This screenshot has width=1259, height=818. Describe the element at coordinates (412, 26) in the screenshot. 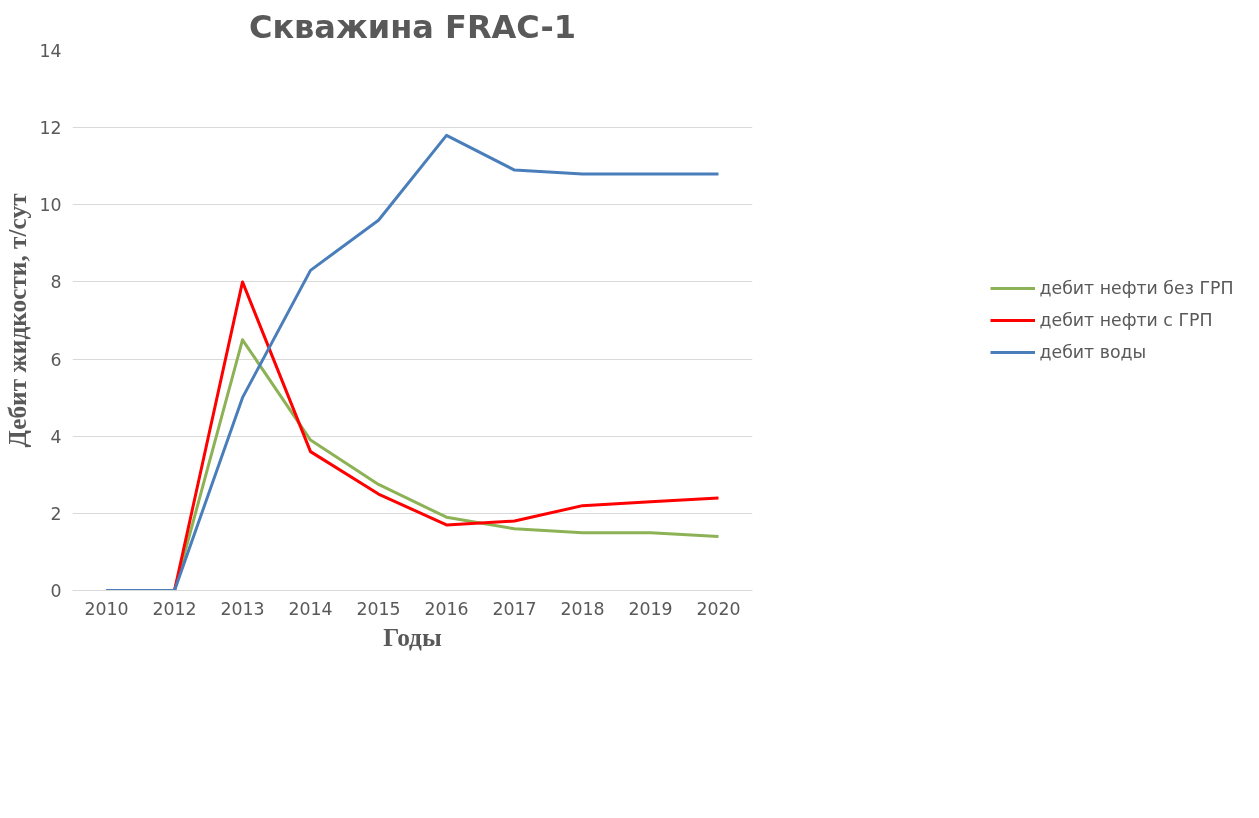

I see `chart-title: Скважина FRAC-1` at that location.